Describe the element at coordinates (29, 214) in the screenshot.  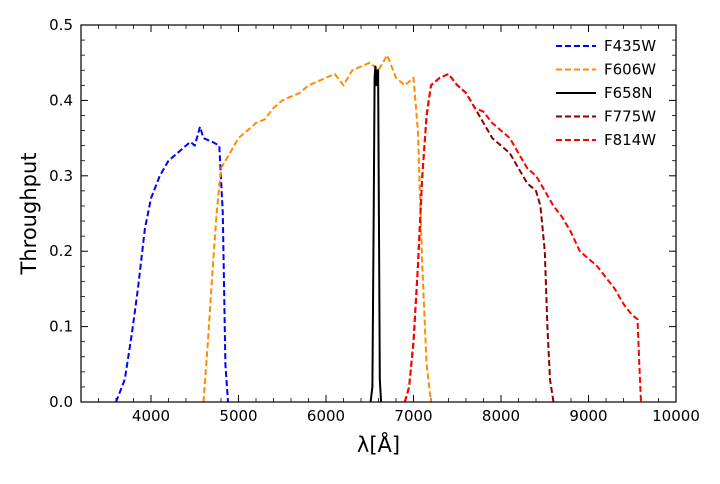
I see `y-axis-label: Throughput` at that location.